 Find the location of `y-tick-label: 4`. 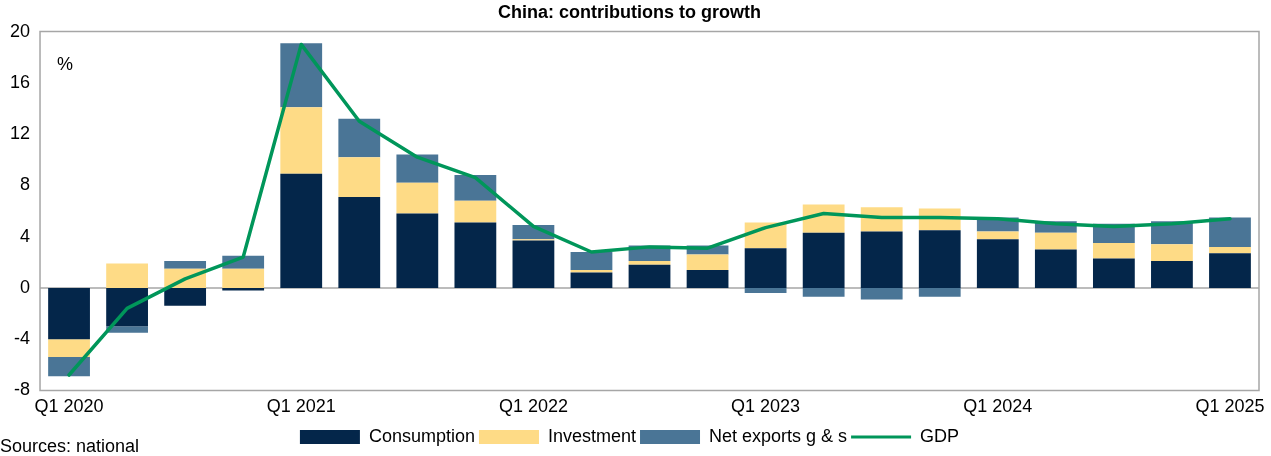

y-tick-label: 4 is located at coordinates (25, 235).